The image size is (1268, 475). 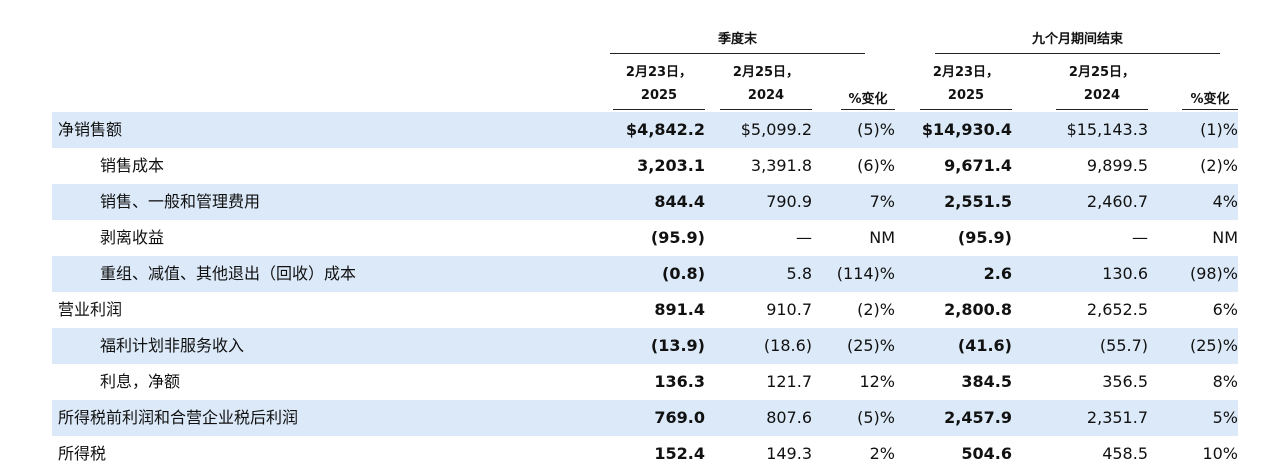 What do you see at coordinates (781, 165) in the screenshot?
I see `table-cell: 3,391.8` at bounding box center [781, 165].